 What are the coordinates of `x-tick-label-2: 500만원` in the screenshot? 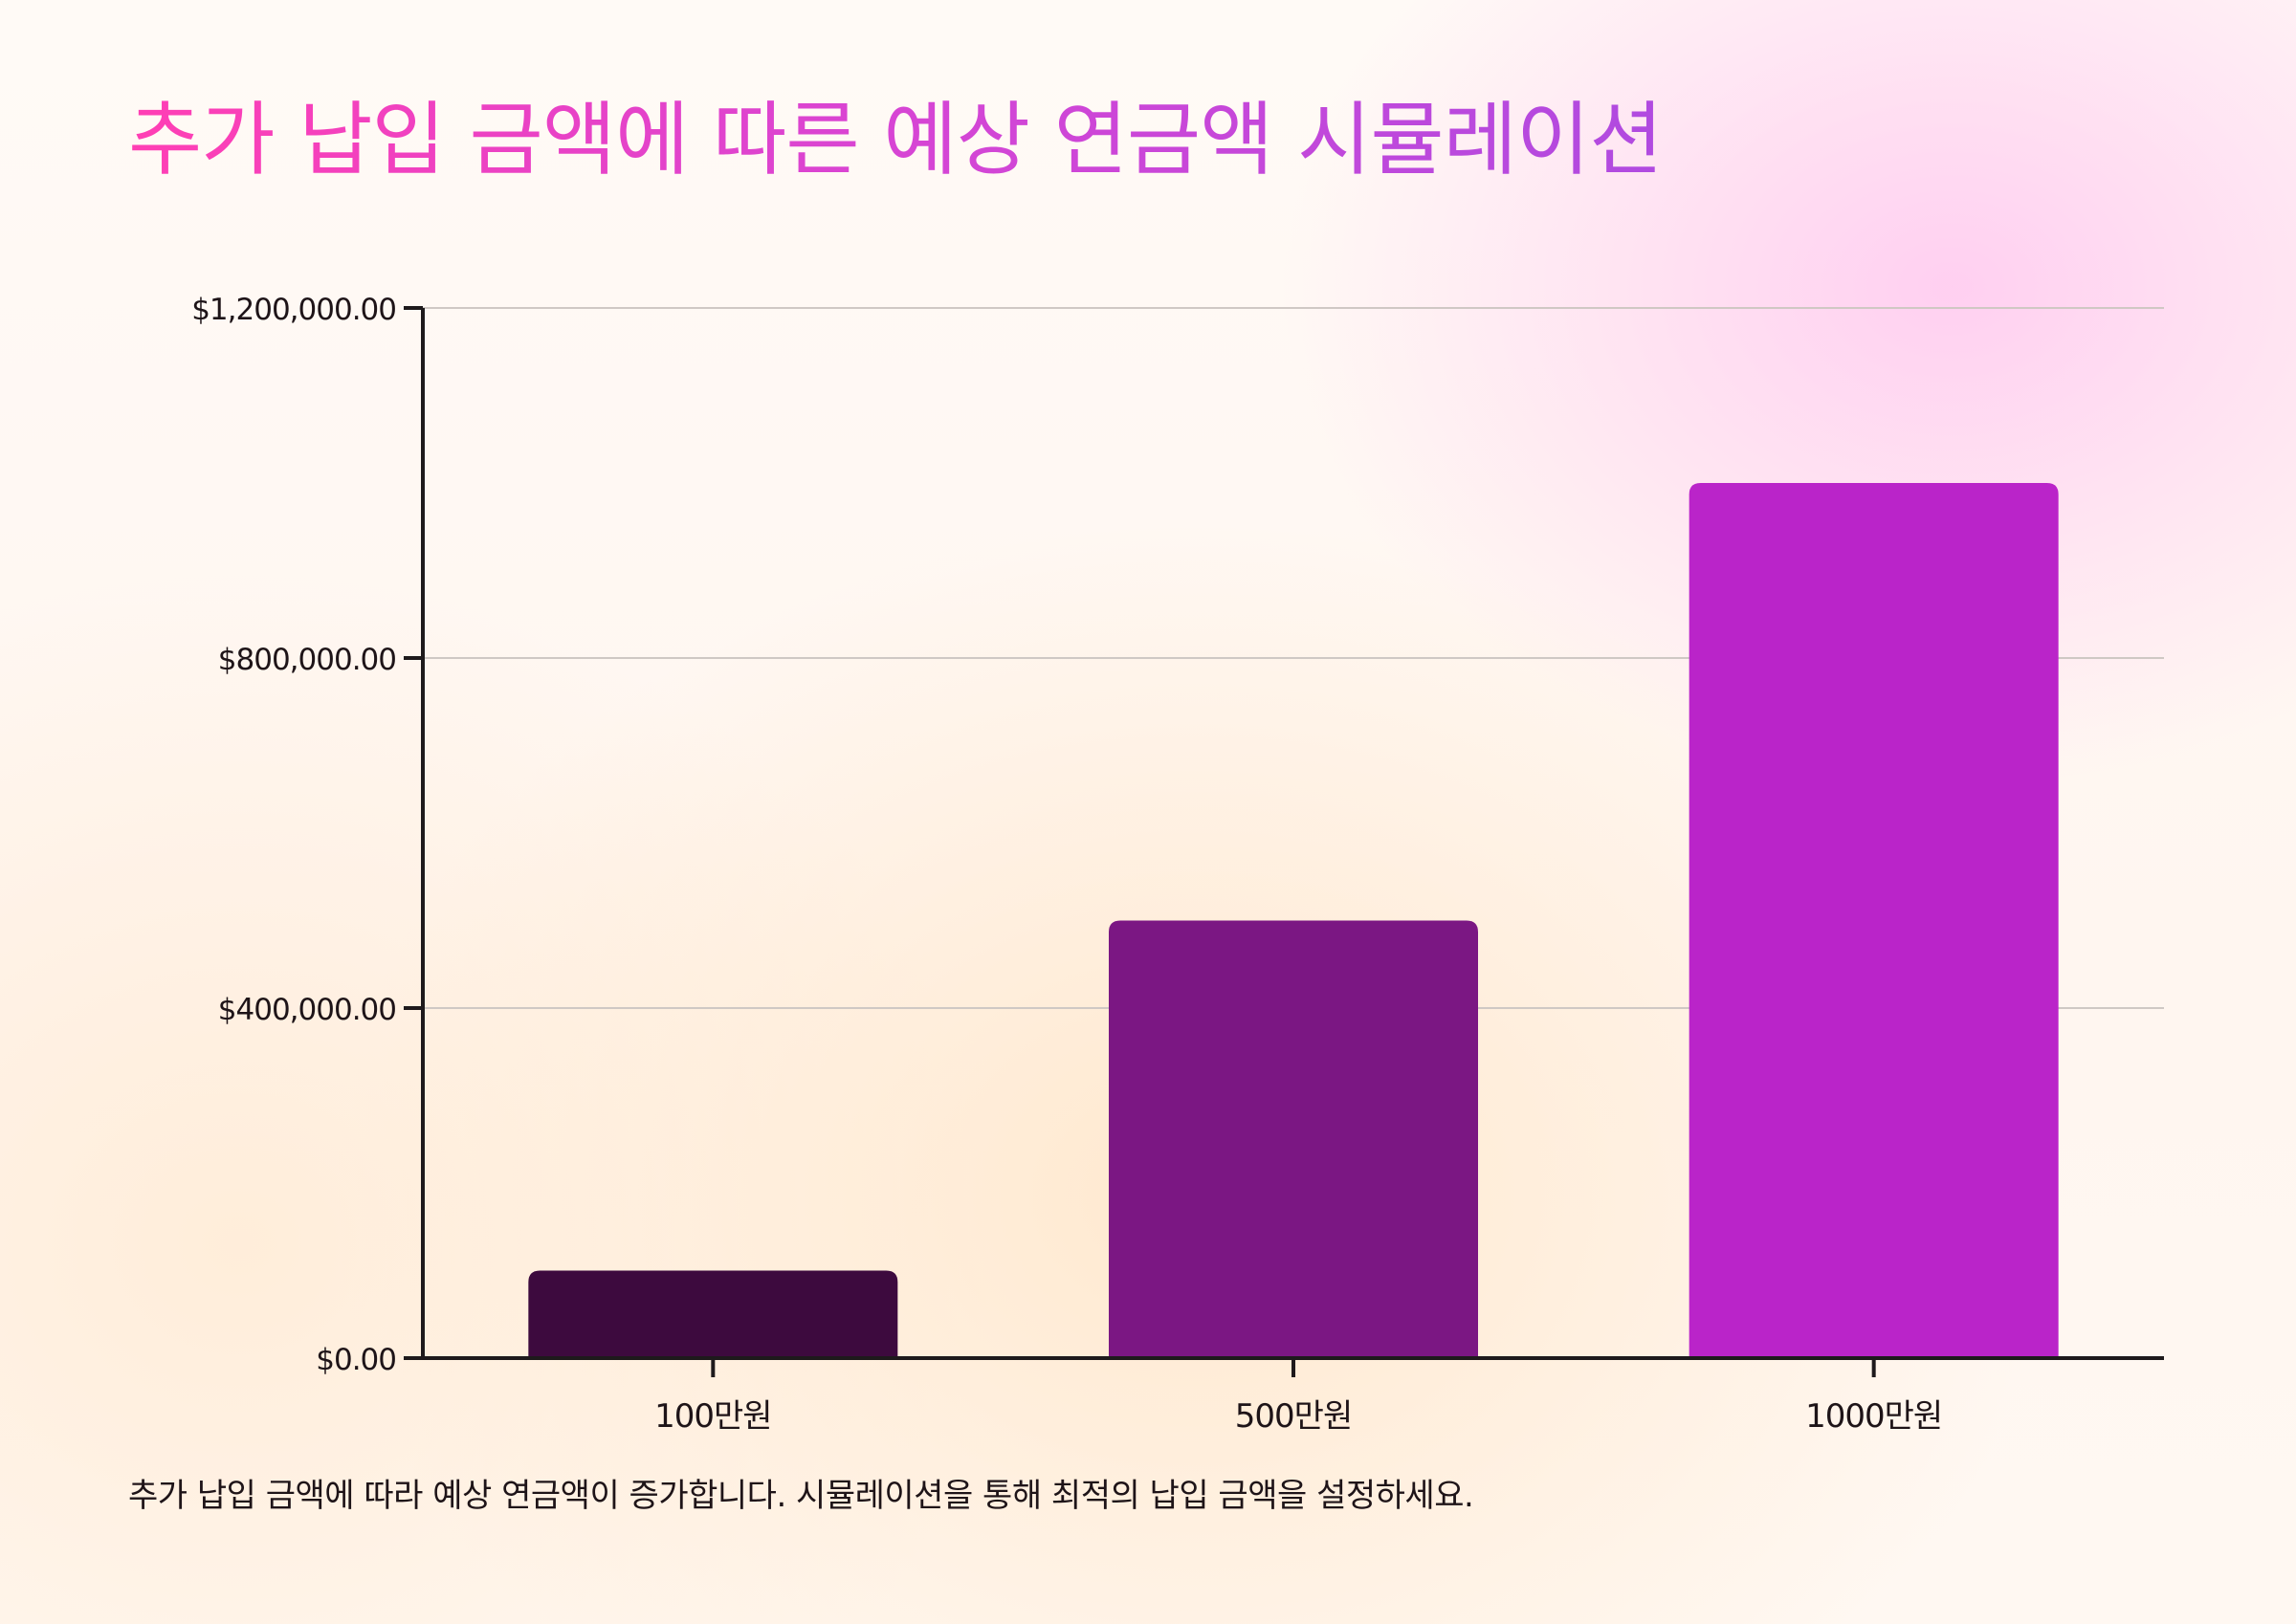 It's located at (1293, 1417).